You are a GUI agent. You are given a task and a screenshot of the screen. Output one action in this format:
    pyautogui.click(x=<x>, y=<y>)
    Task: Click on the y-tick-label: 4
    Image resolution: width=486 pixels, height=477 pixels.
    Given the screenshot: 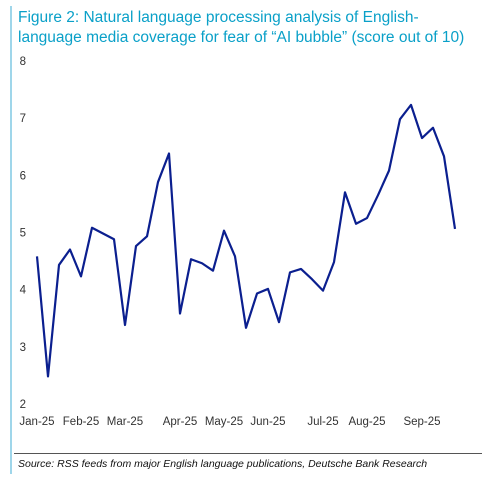 What is the action you would take?
    pyautogui.click(x=23, y=291)
    